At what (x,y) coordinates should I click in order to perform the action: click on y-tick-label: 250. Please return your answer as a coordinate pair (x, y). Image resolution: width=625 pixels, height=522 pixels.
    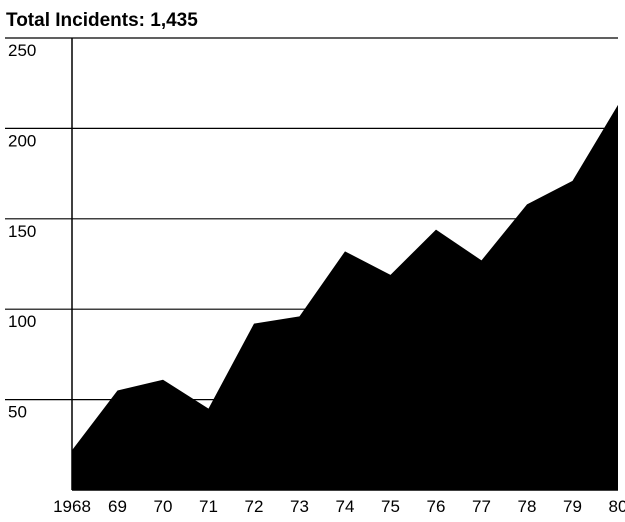
    Looking at the image, I should click on (22, 50).